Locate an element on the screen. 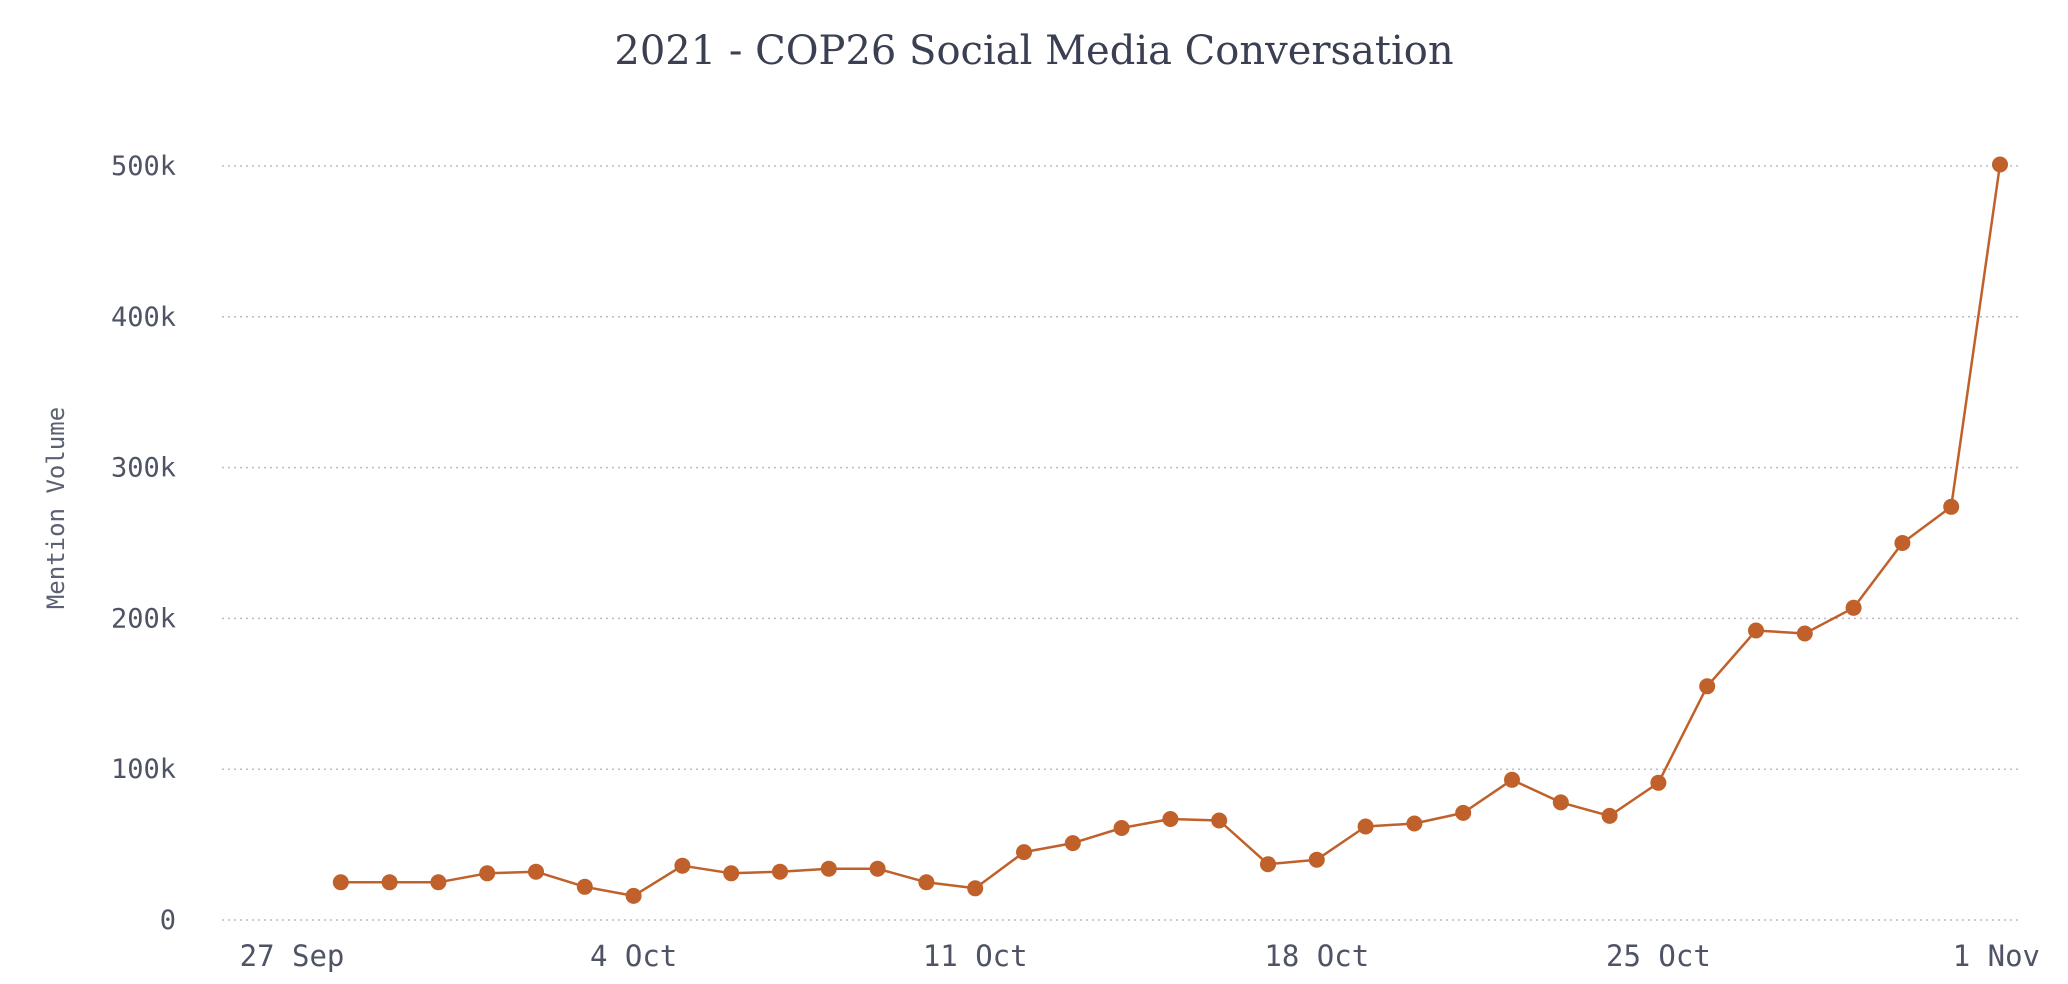 The image size is (2068, 984). y-tick-label: 0 is located at coordinates (168, 920).